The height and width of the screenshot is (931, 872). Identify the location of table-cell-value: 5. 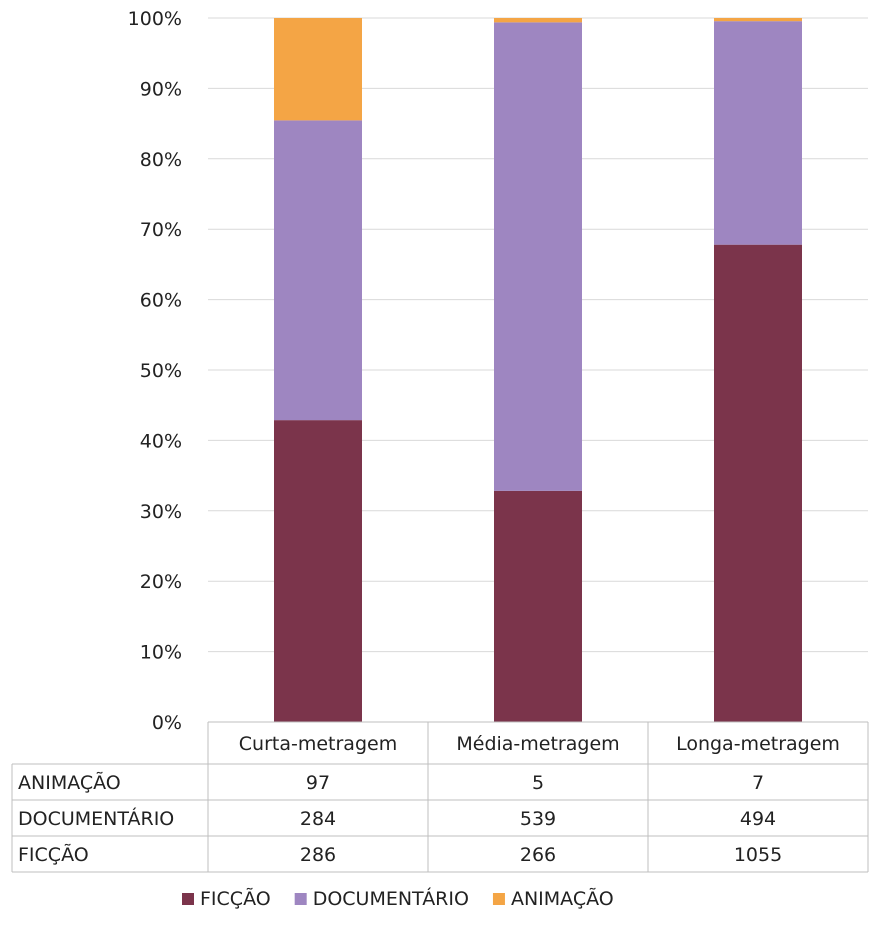
(538, 783).